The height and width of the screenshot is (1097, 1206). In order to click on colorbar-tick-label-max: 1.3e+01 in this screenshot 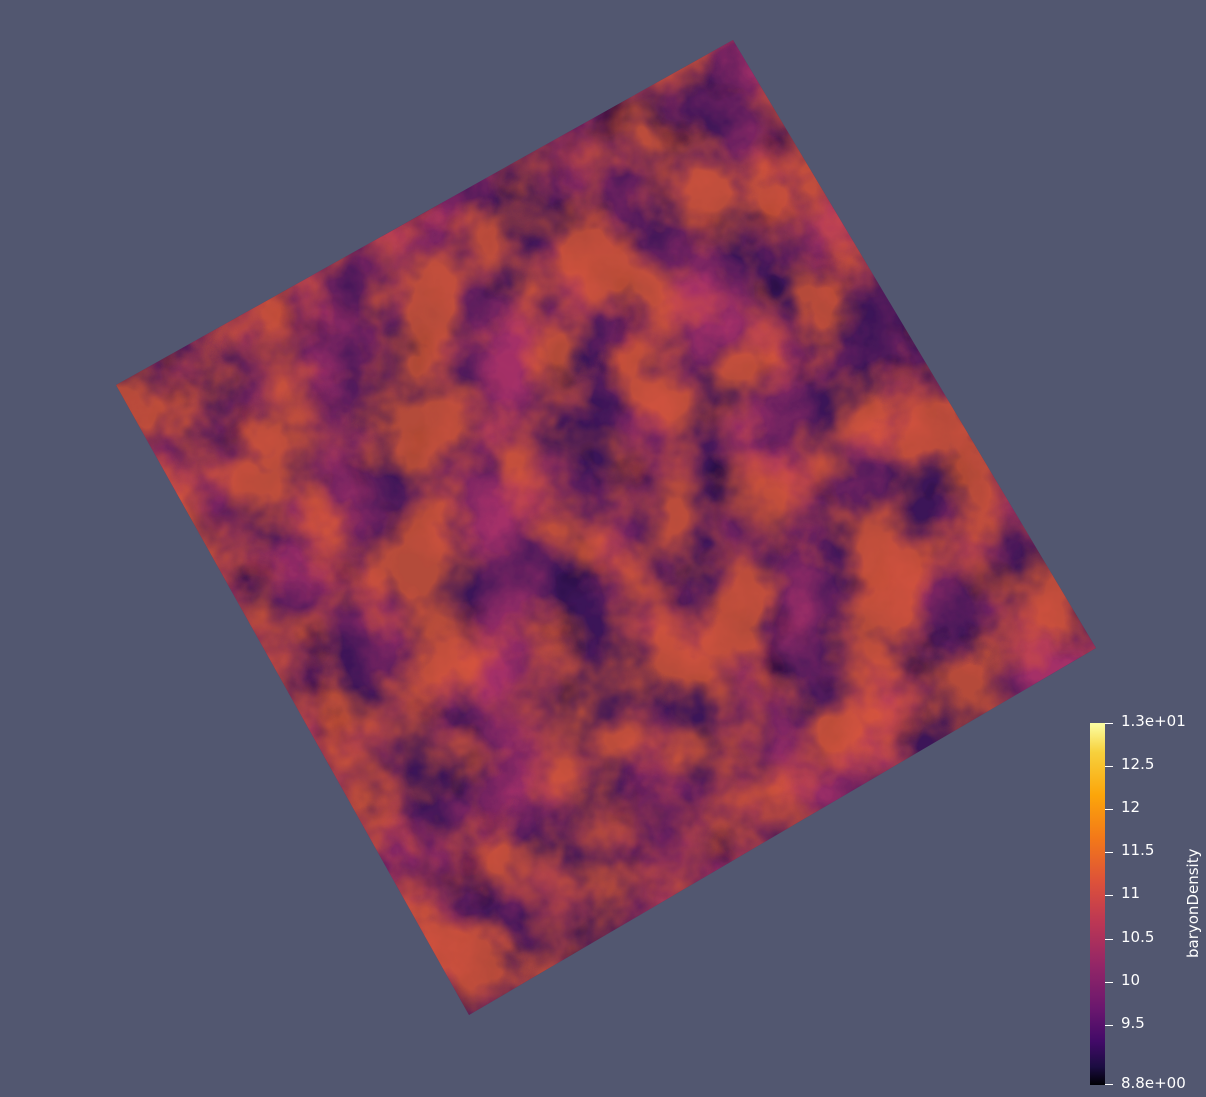, I will do `click(1153, 721)`.